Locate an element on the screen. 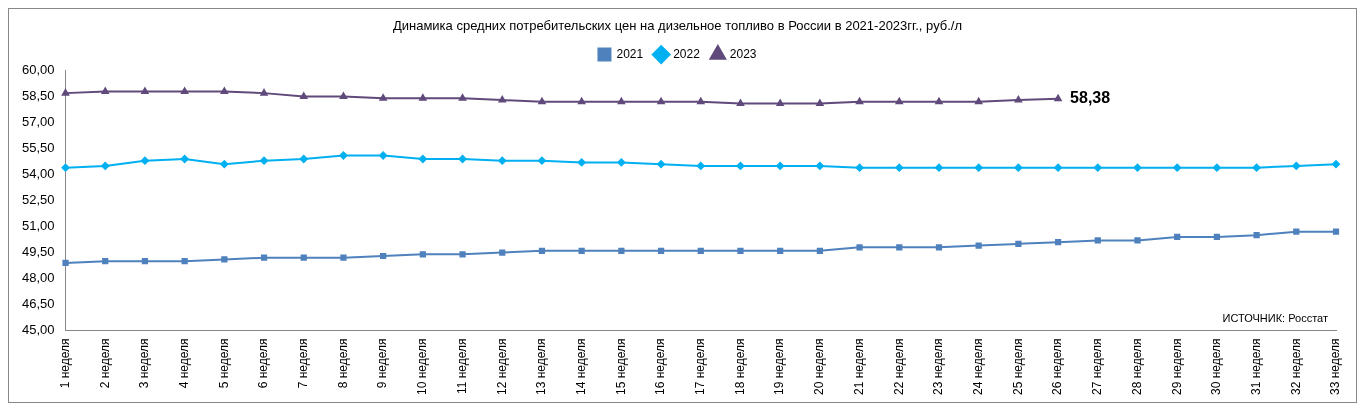 The height and width of the screenshot is (403, 1365). x-tick-label: 3 неделя is located at coordinates (144, 363).